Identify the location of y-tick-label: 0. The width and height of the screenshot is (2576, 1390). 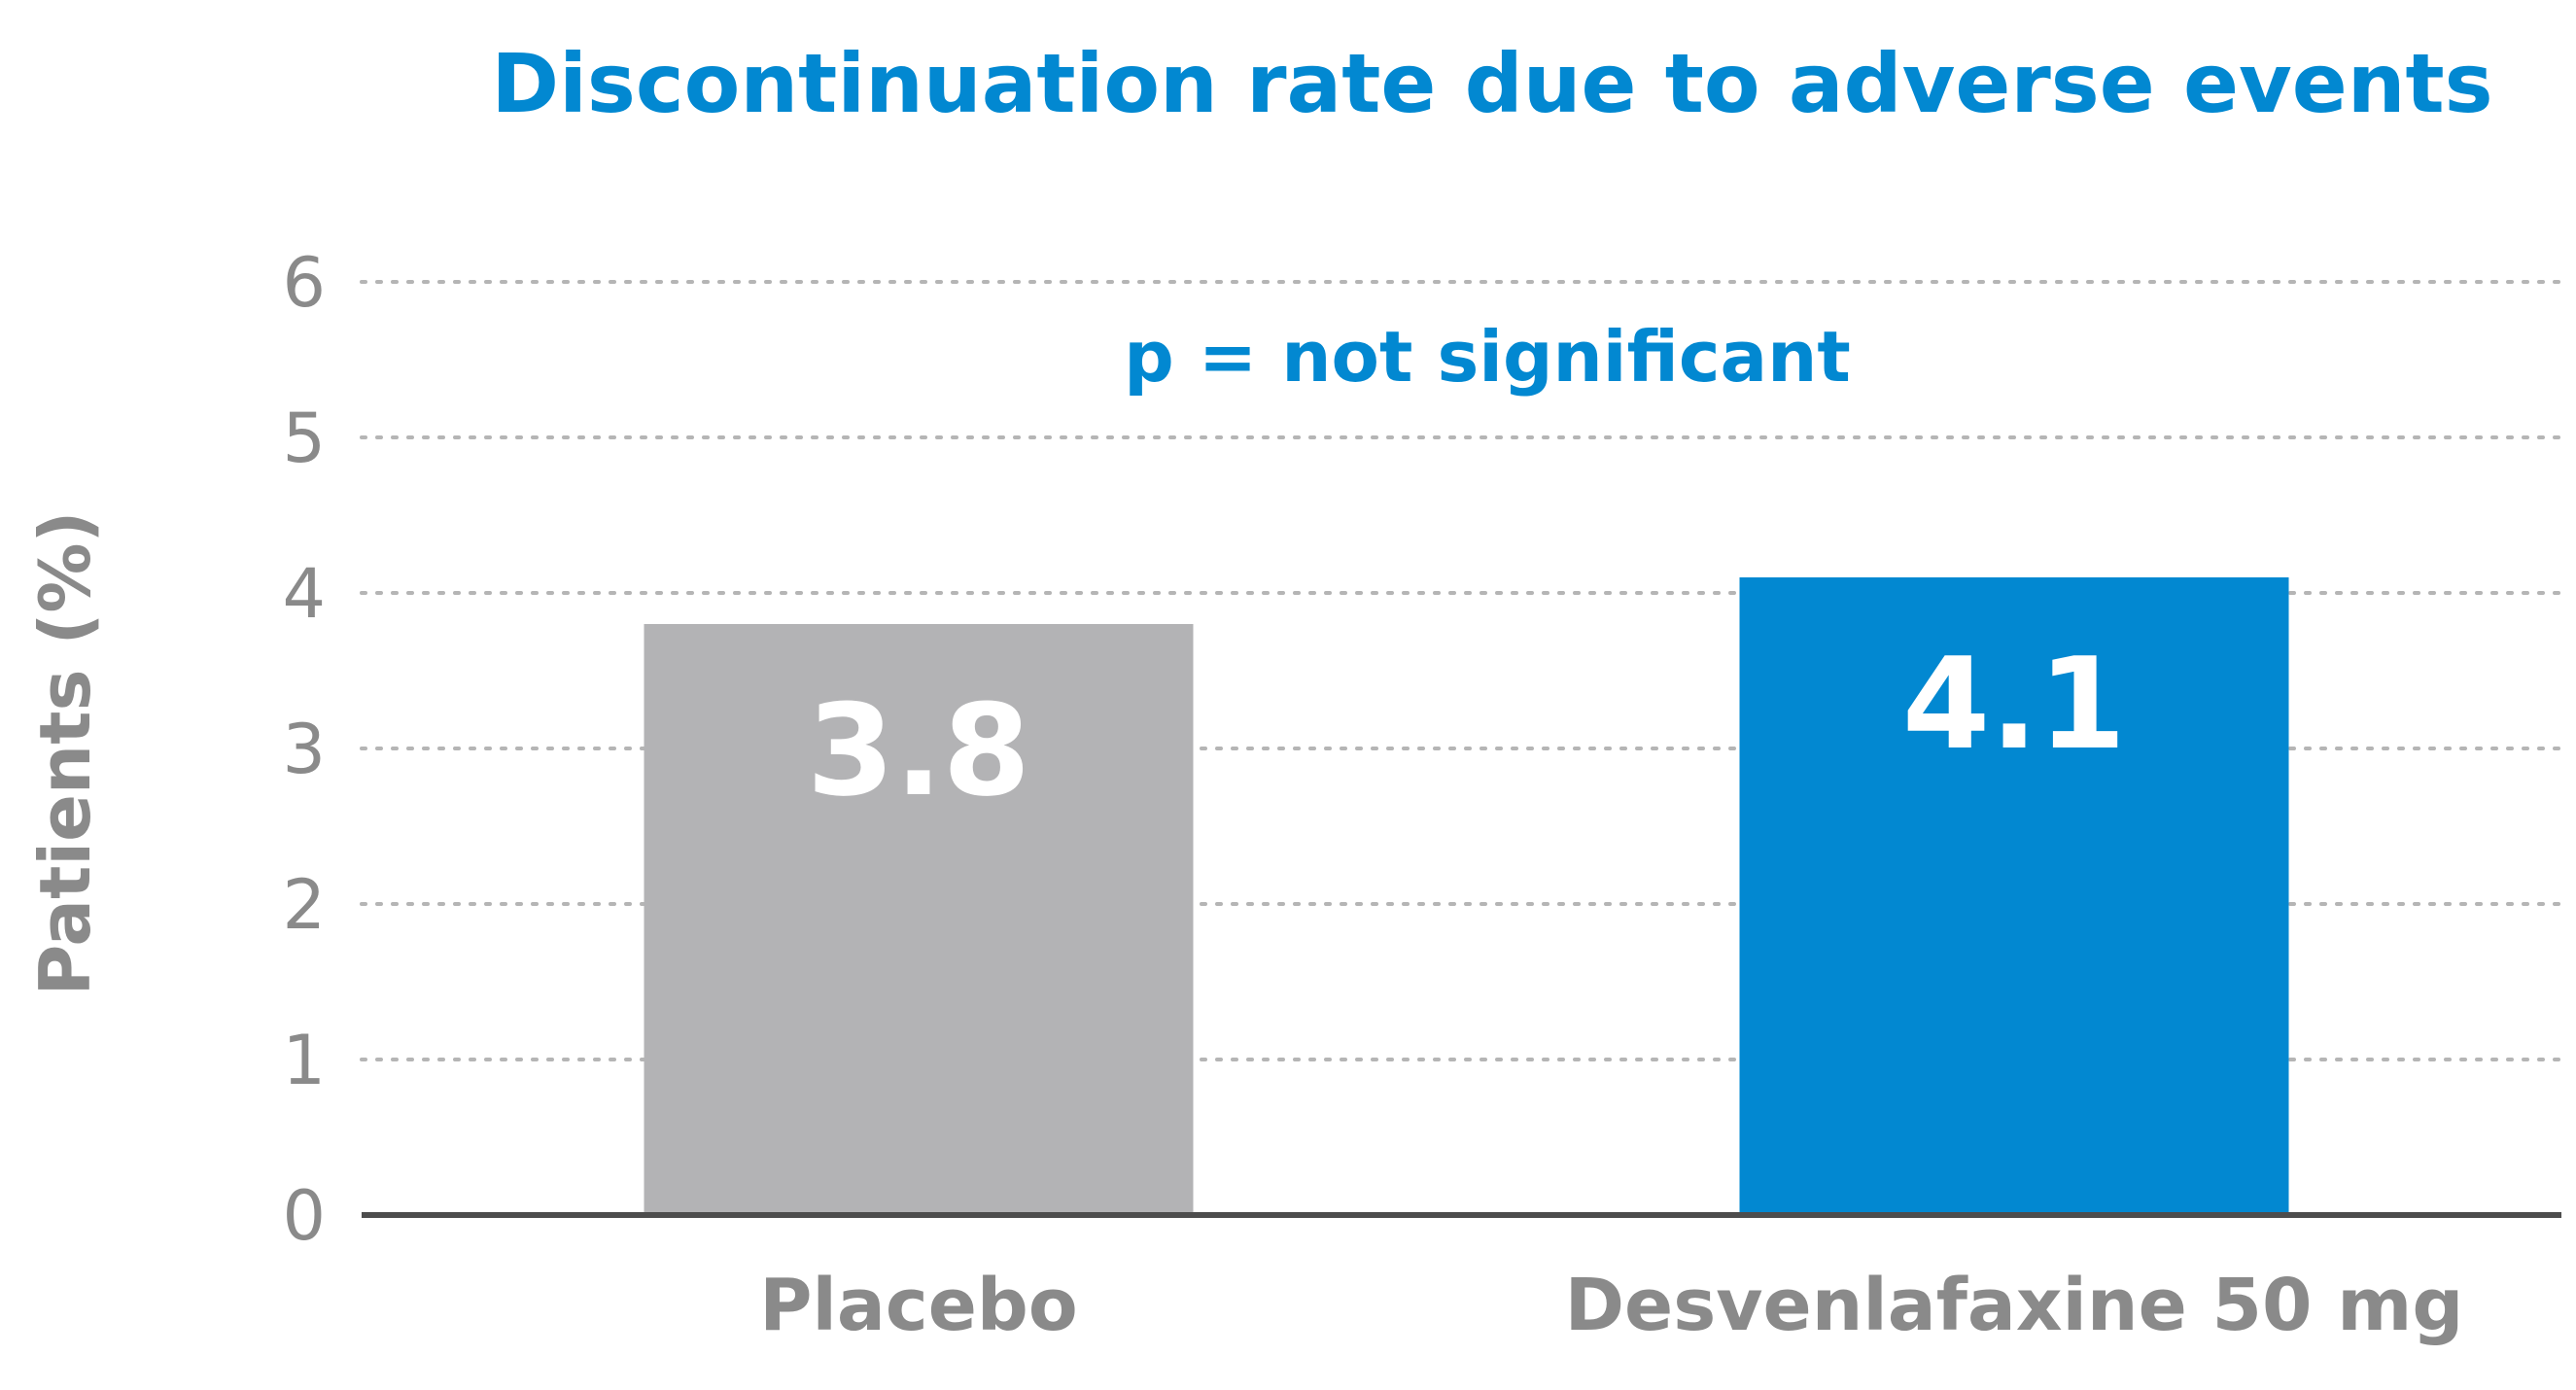
(304, 1216).